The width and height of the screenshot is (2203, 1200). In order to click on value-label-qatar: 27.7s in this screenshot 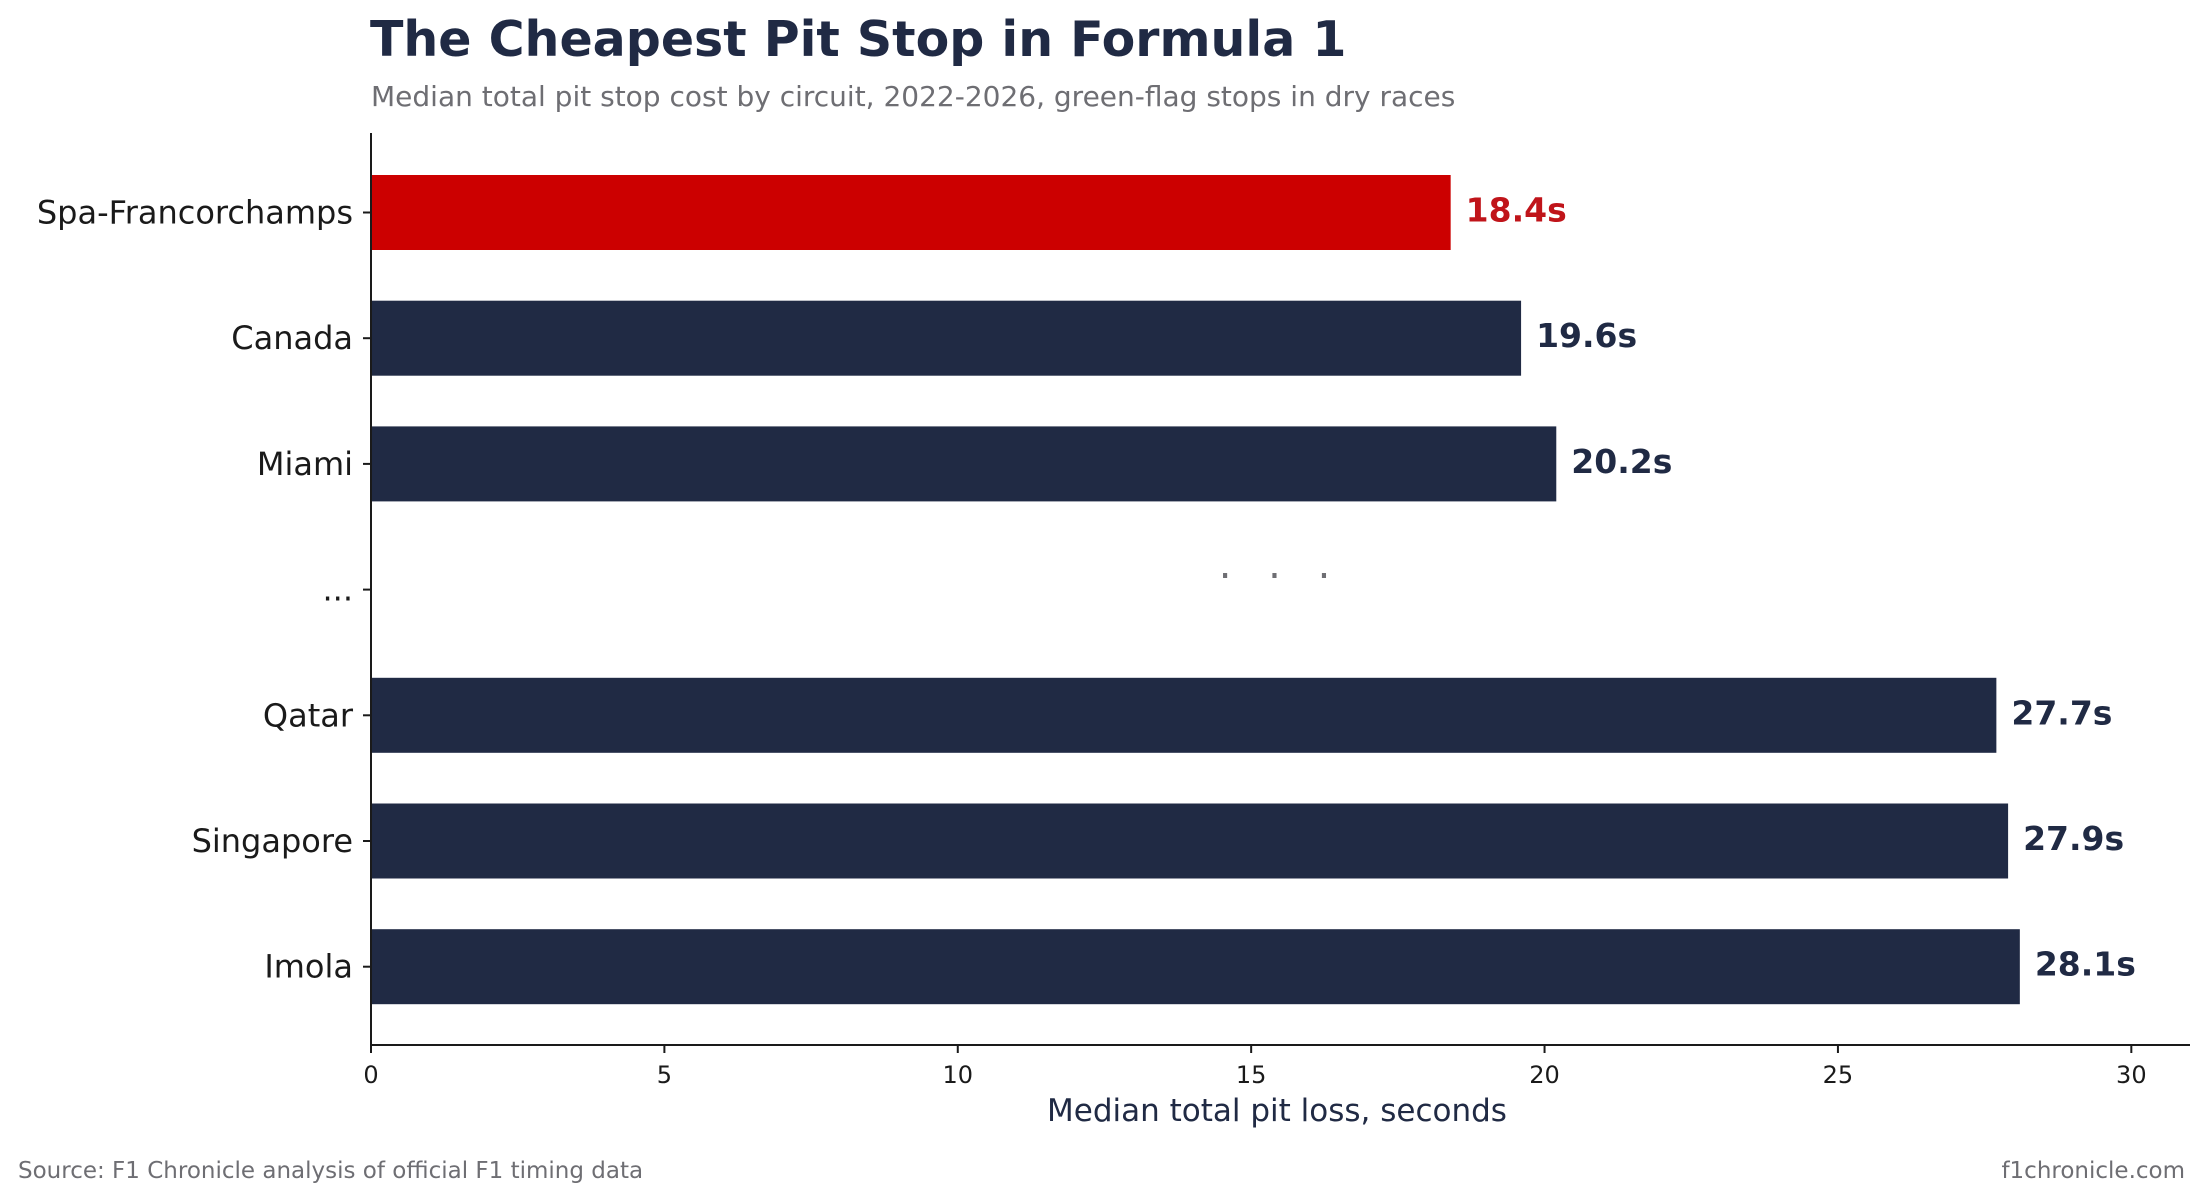, I will do `click(2061, 712)`.